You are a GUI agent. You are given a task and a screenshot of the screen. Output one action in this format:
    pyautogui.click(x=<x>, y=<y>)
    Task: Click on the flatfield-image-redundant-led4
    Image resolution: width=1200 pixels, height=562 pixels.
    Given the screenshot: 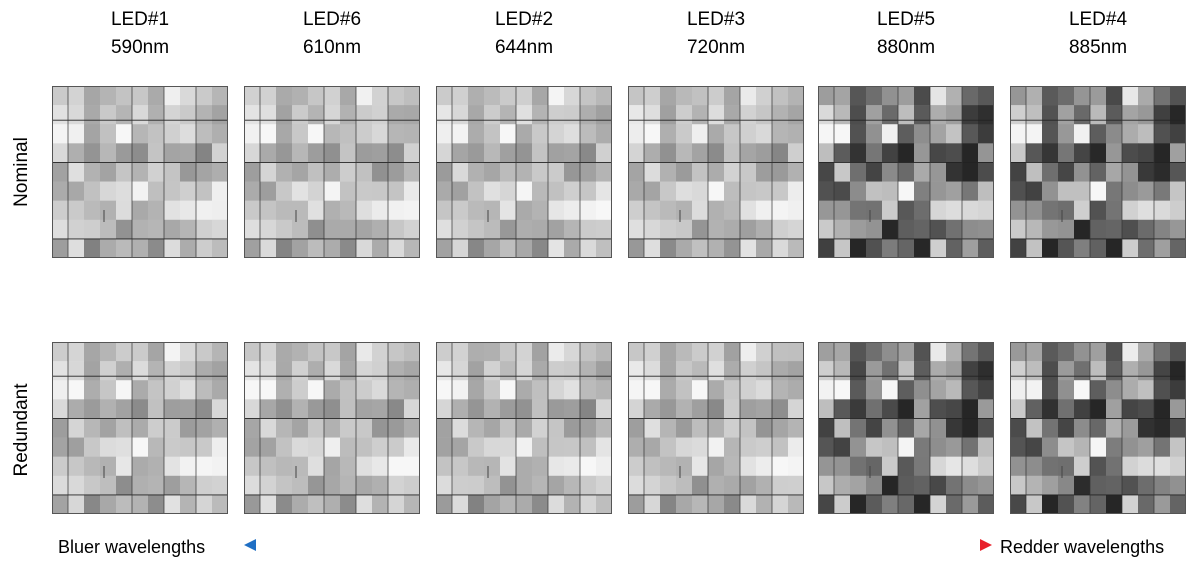 What is the action you would take?
    pyautogui.click(x=1098, y=428)
    